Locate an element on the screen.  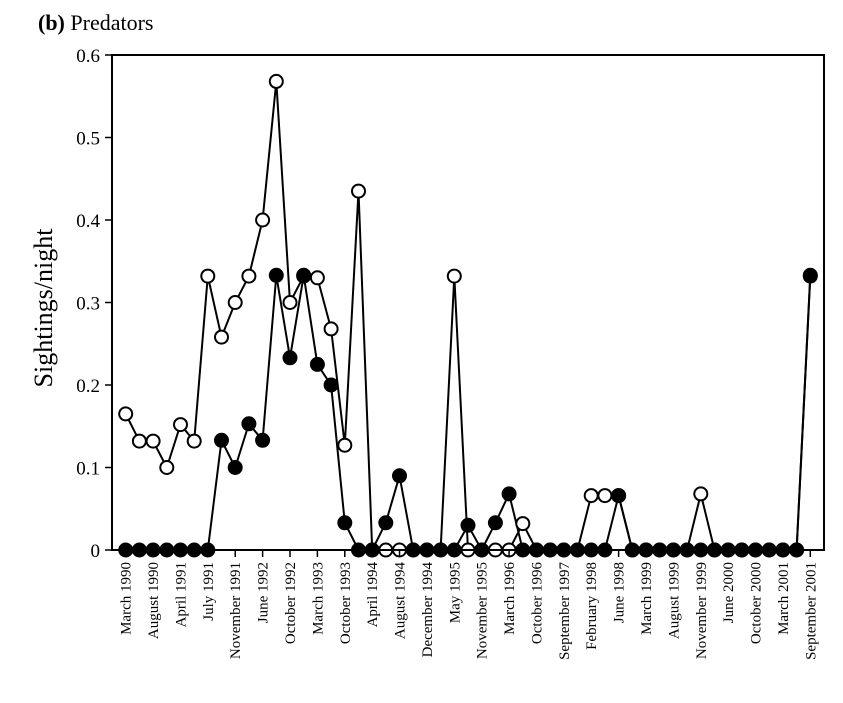
x-tick-label: June 1998 is located at coordinates (620, 592).